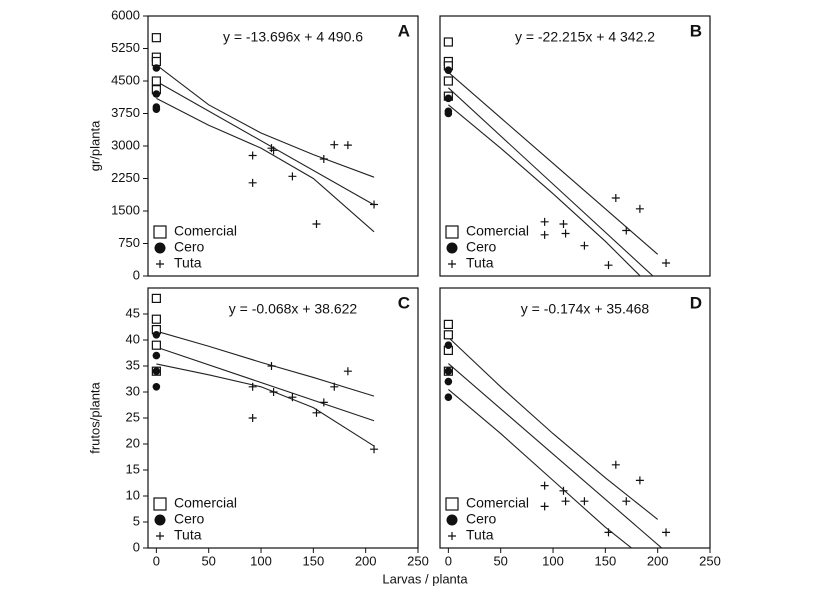  Describe the element at coordinates (133, 416) in the screenshot. I see `y-tick-label: 25` at that location.